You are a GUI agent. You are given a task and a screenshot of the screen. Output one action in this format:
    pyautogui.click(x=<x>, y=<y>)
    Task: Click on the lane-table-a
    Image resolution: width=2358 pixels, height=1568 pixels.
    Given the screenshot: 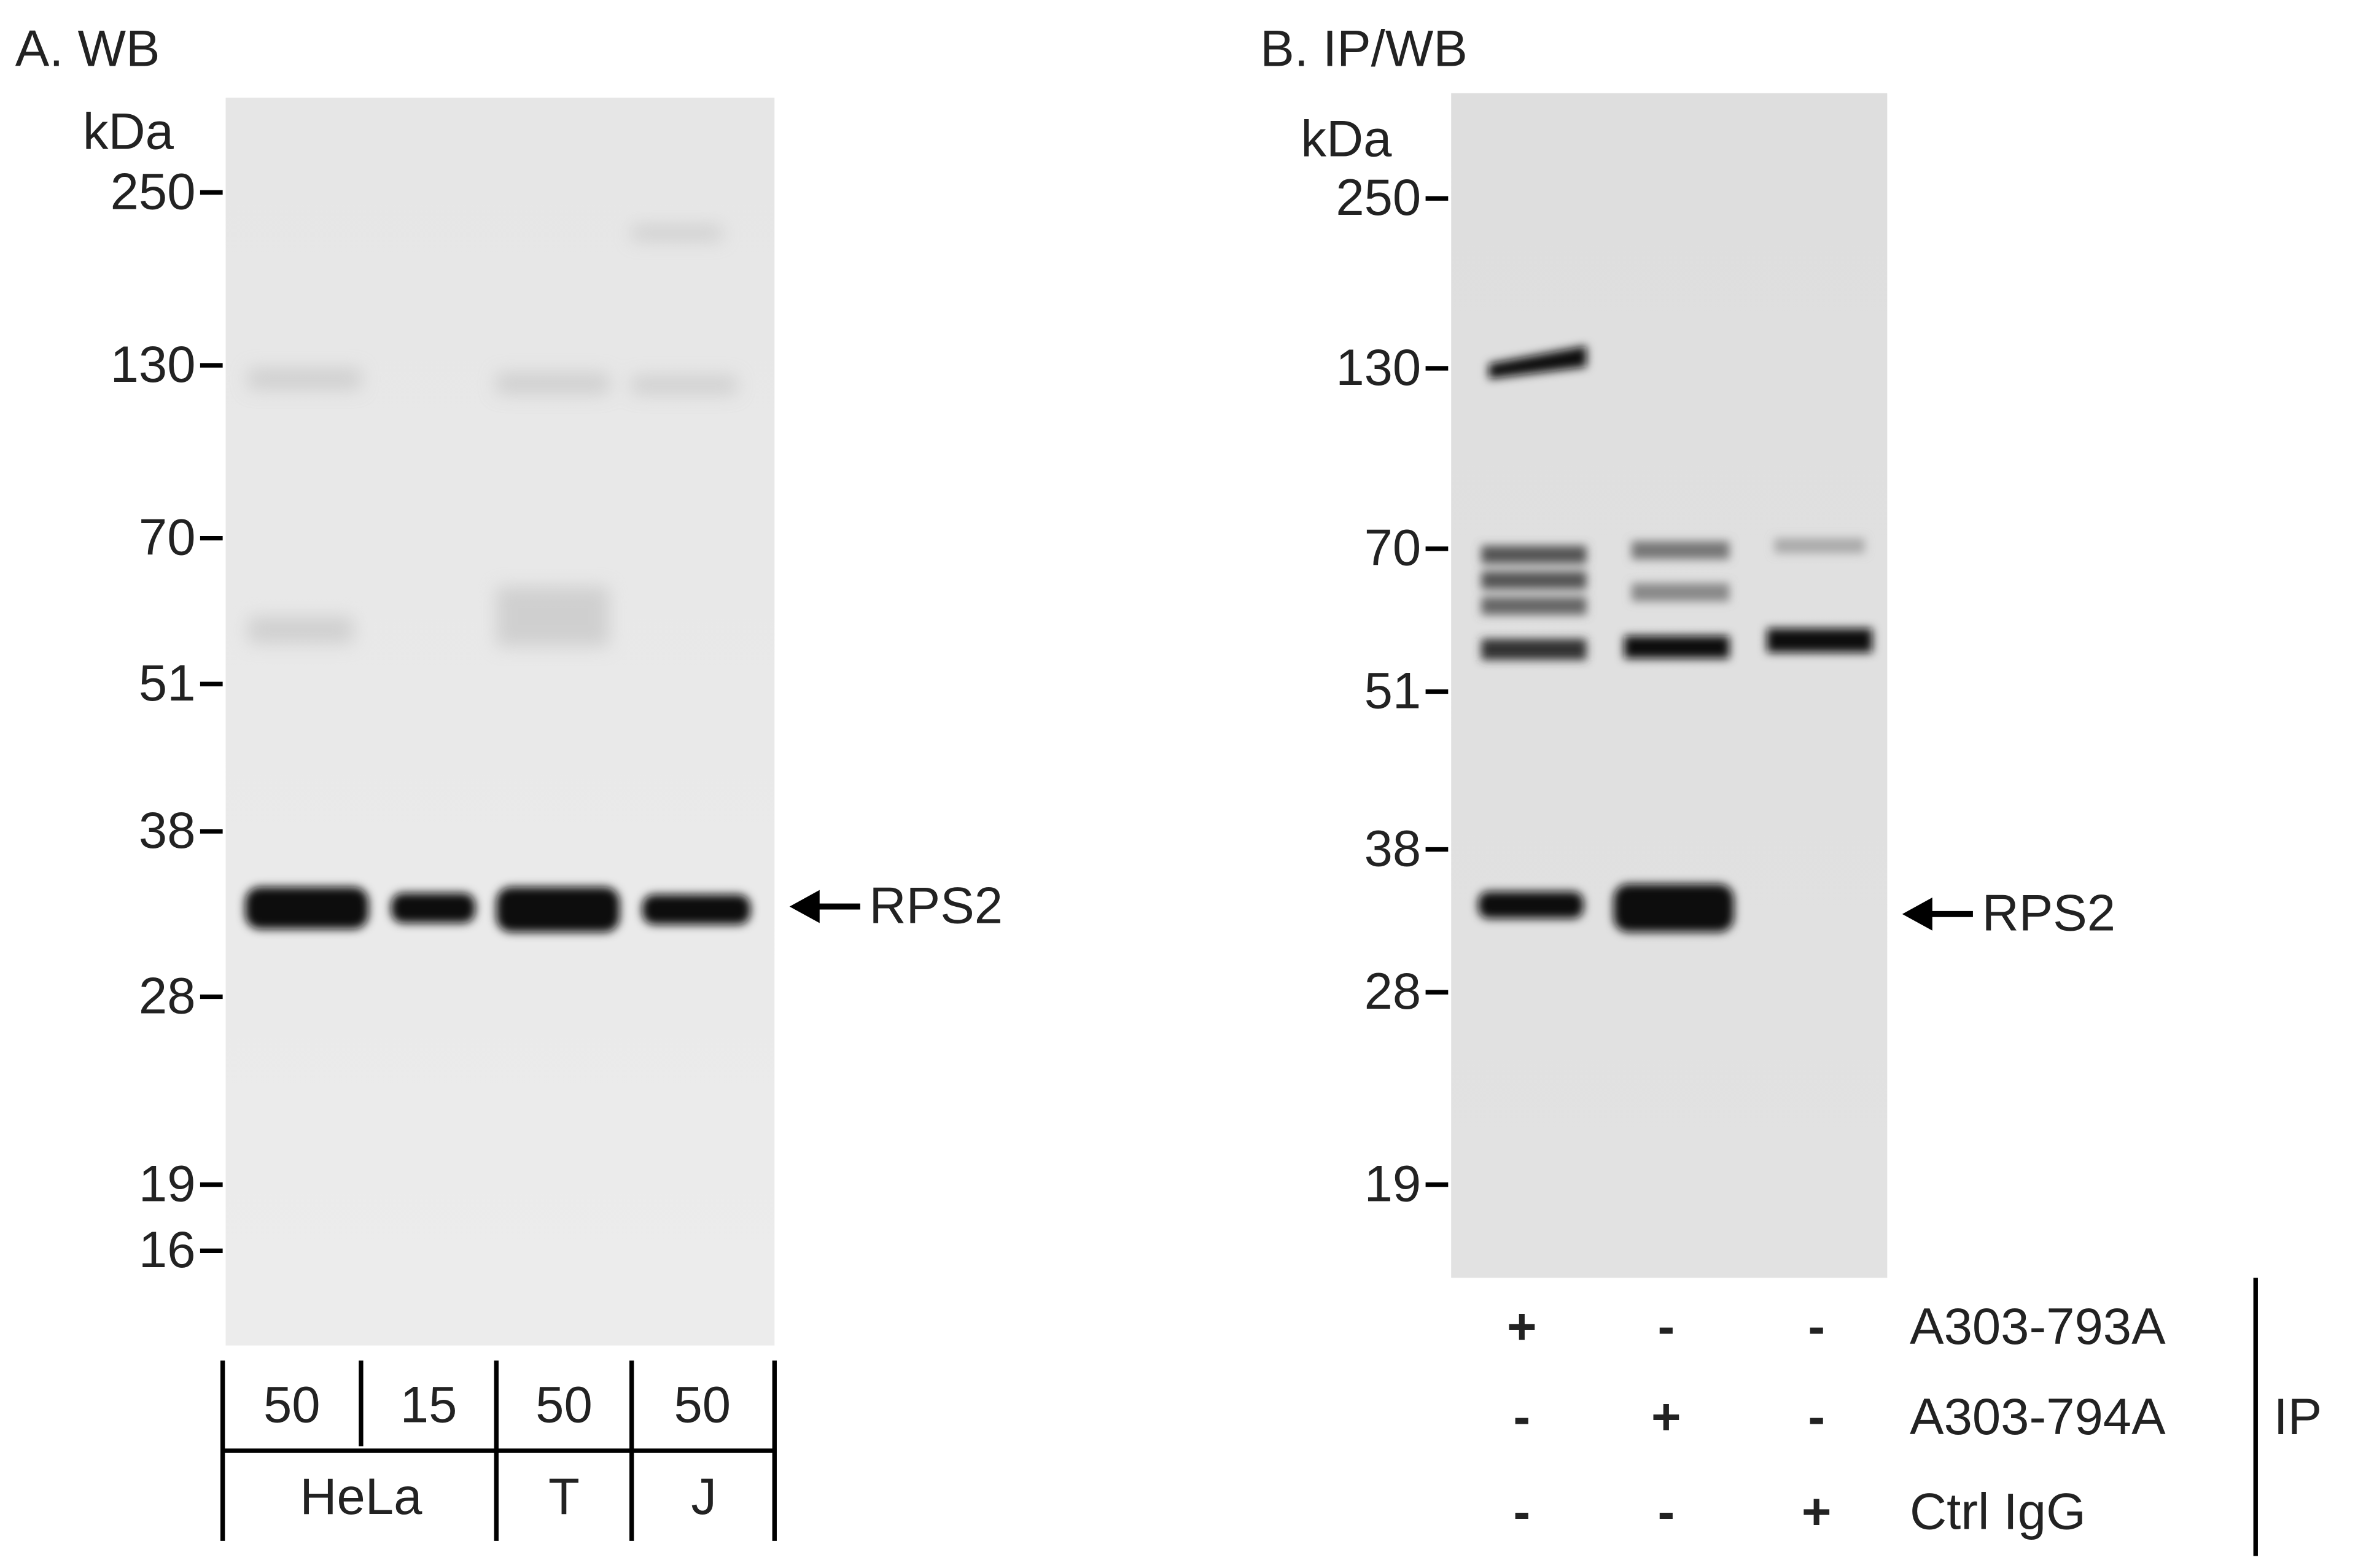 What is the action you would take?
    pyautogui.click(x=498, y=1450)
    